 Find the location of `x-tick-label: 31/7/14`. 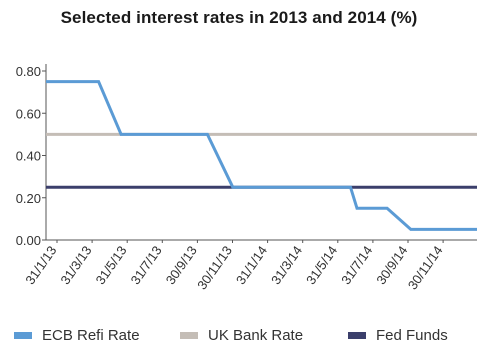

x-tick-label: 31/7/14 is located at coordinates (356, 265).